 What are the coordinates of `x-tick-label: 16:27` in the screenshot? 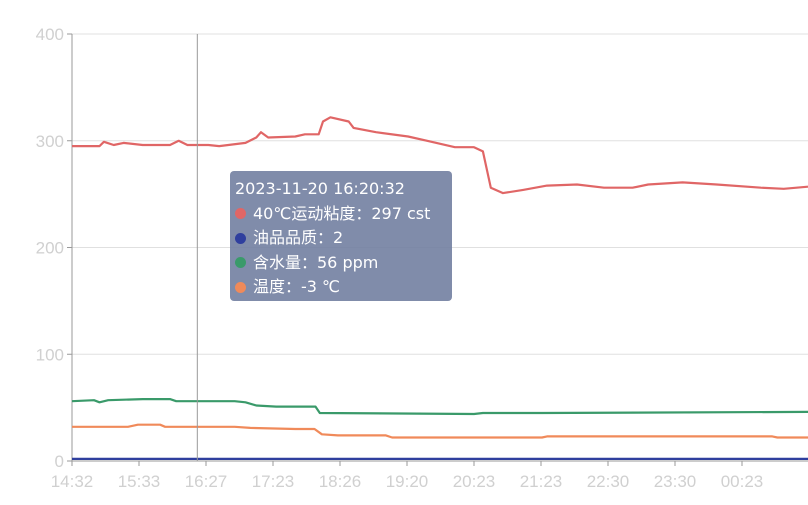 It's located at (206, 481).